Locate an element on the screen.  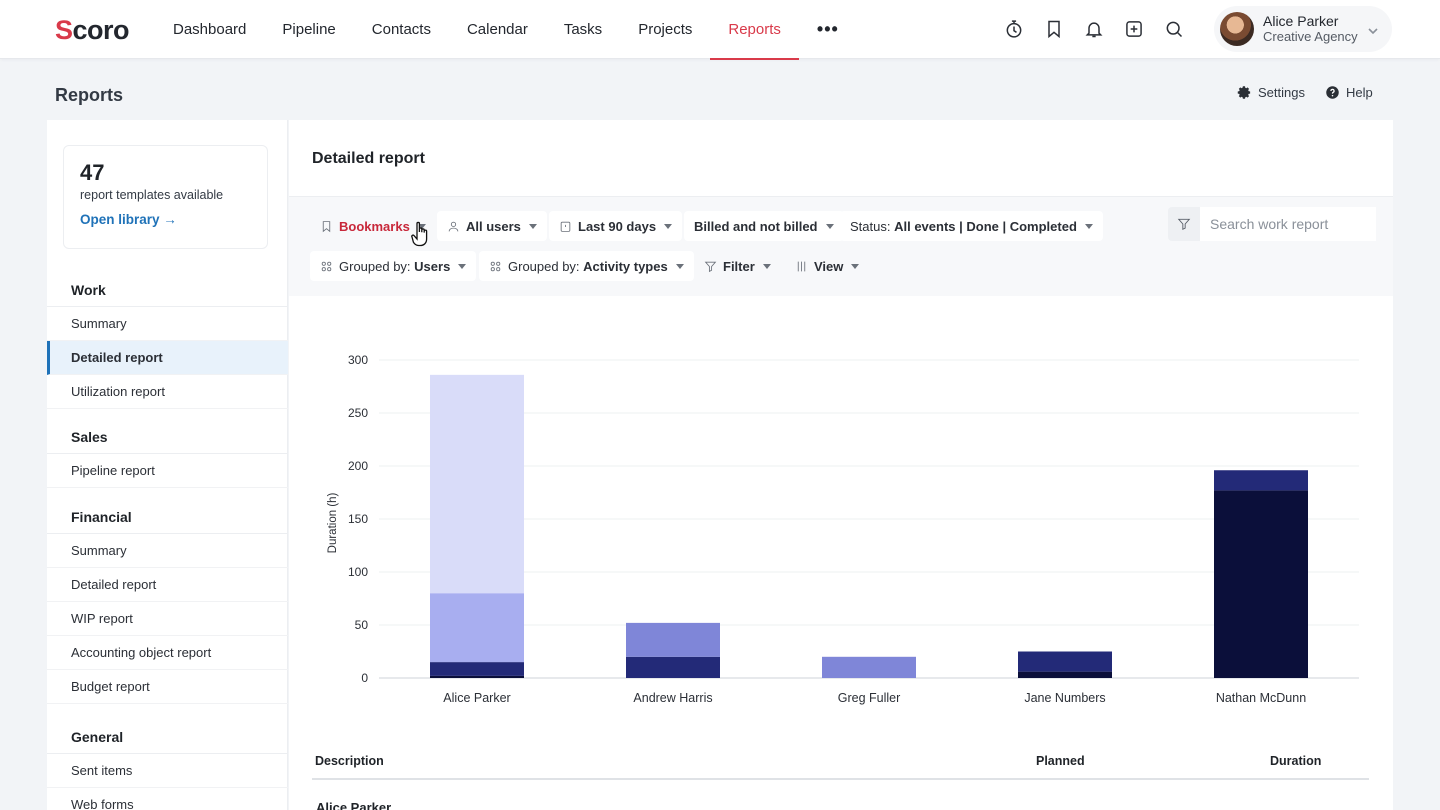
y-tick-label: 300 is located at coordinates (358, 360).